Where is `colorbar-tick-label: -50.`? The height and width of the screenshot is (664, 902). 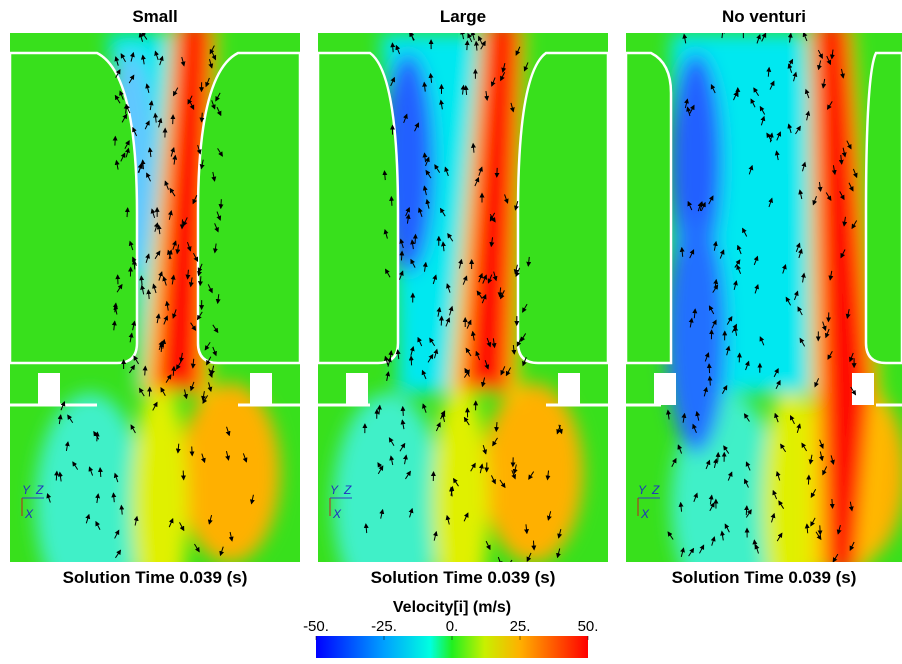
colorbar-tick-label: -50. is located at coordinates (316, 626).